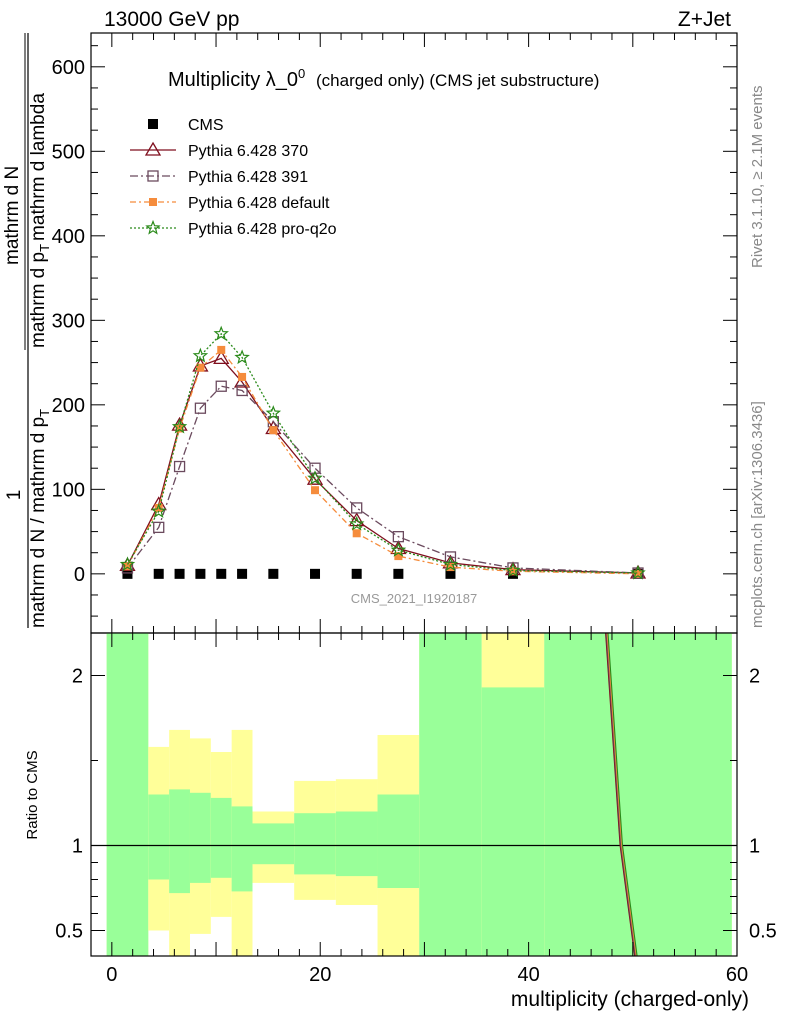  I want to click on ratio-y-tick-label: 2, so click(77, 677).